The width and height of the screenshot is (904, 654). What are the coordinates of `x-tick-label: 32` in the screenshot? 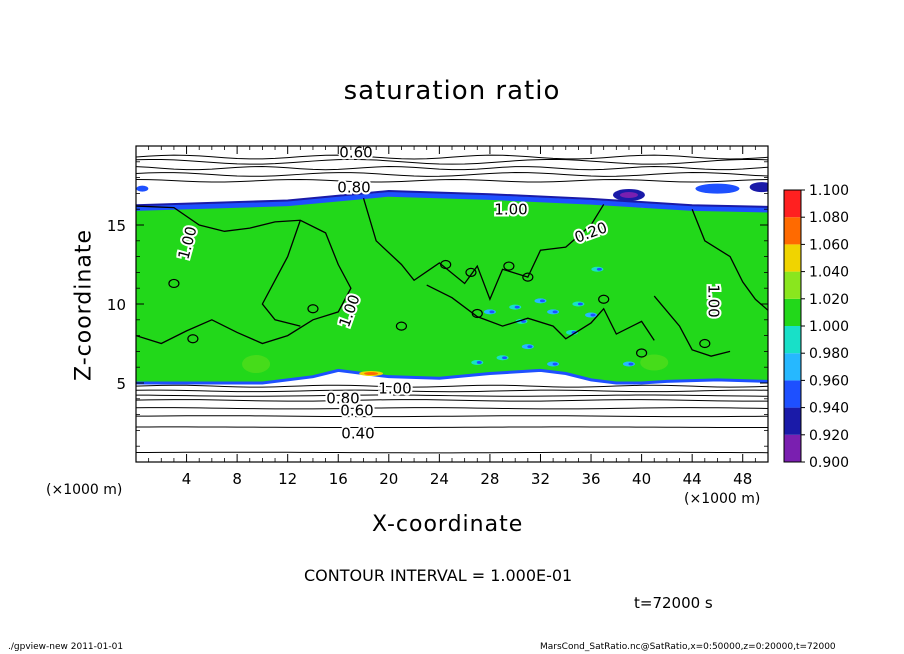 It's located at (540, 479).